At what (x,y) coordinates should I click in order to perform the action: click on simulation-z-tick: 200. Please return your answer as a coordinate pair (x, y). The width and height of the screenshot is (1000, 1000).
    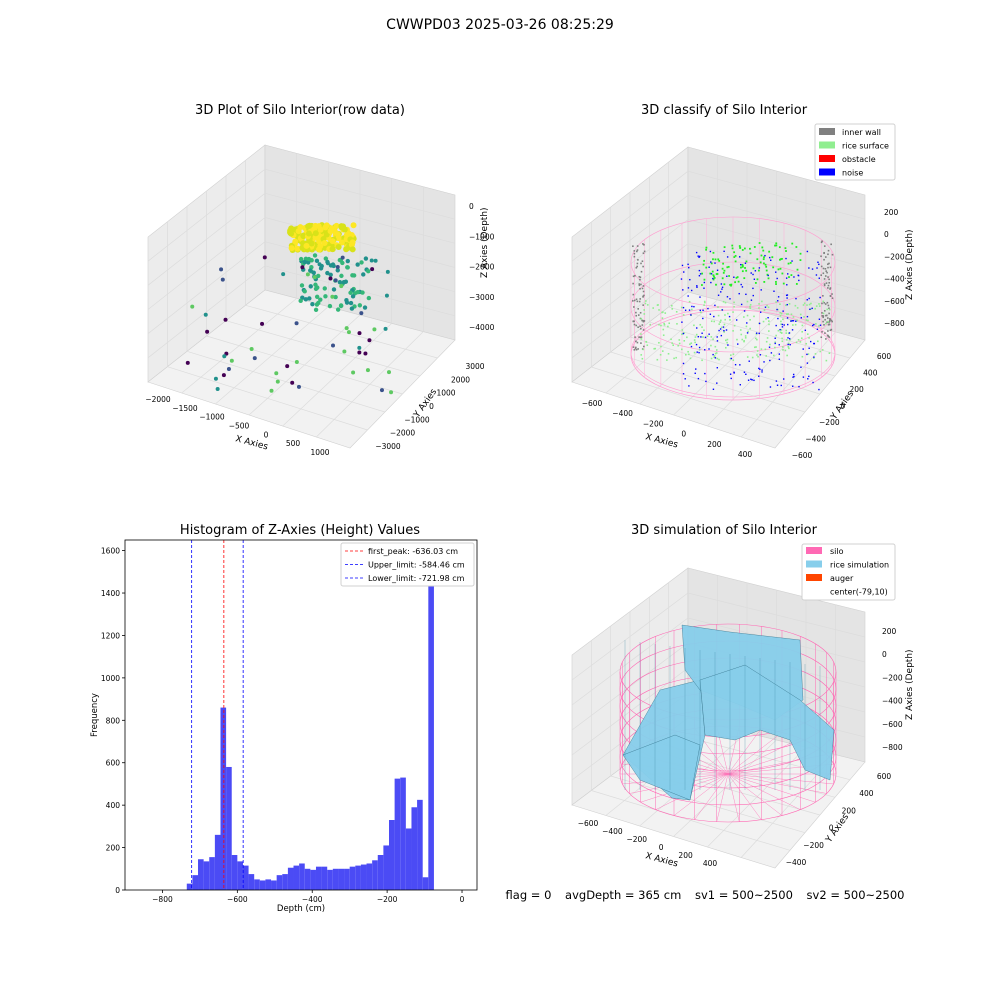
    Looking at the image, I should click on (889, 631).